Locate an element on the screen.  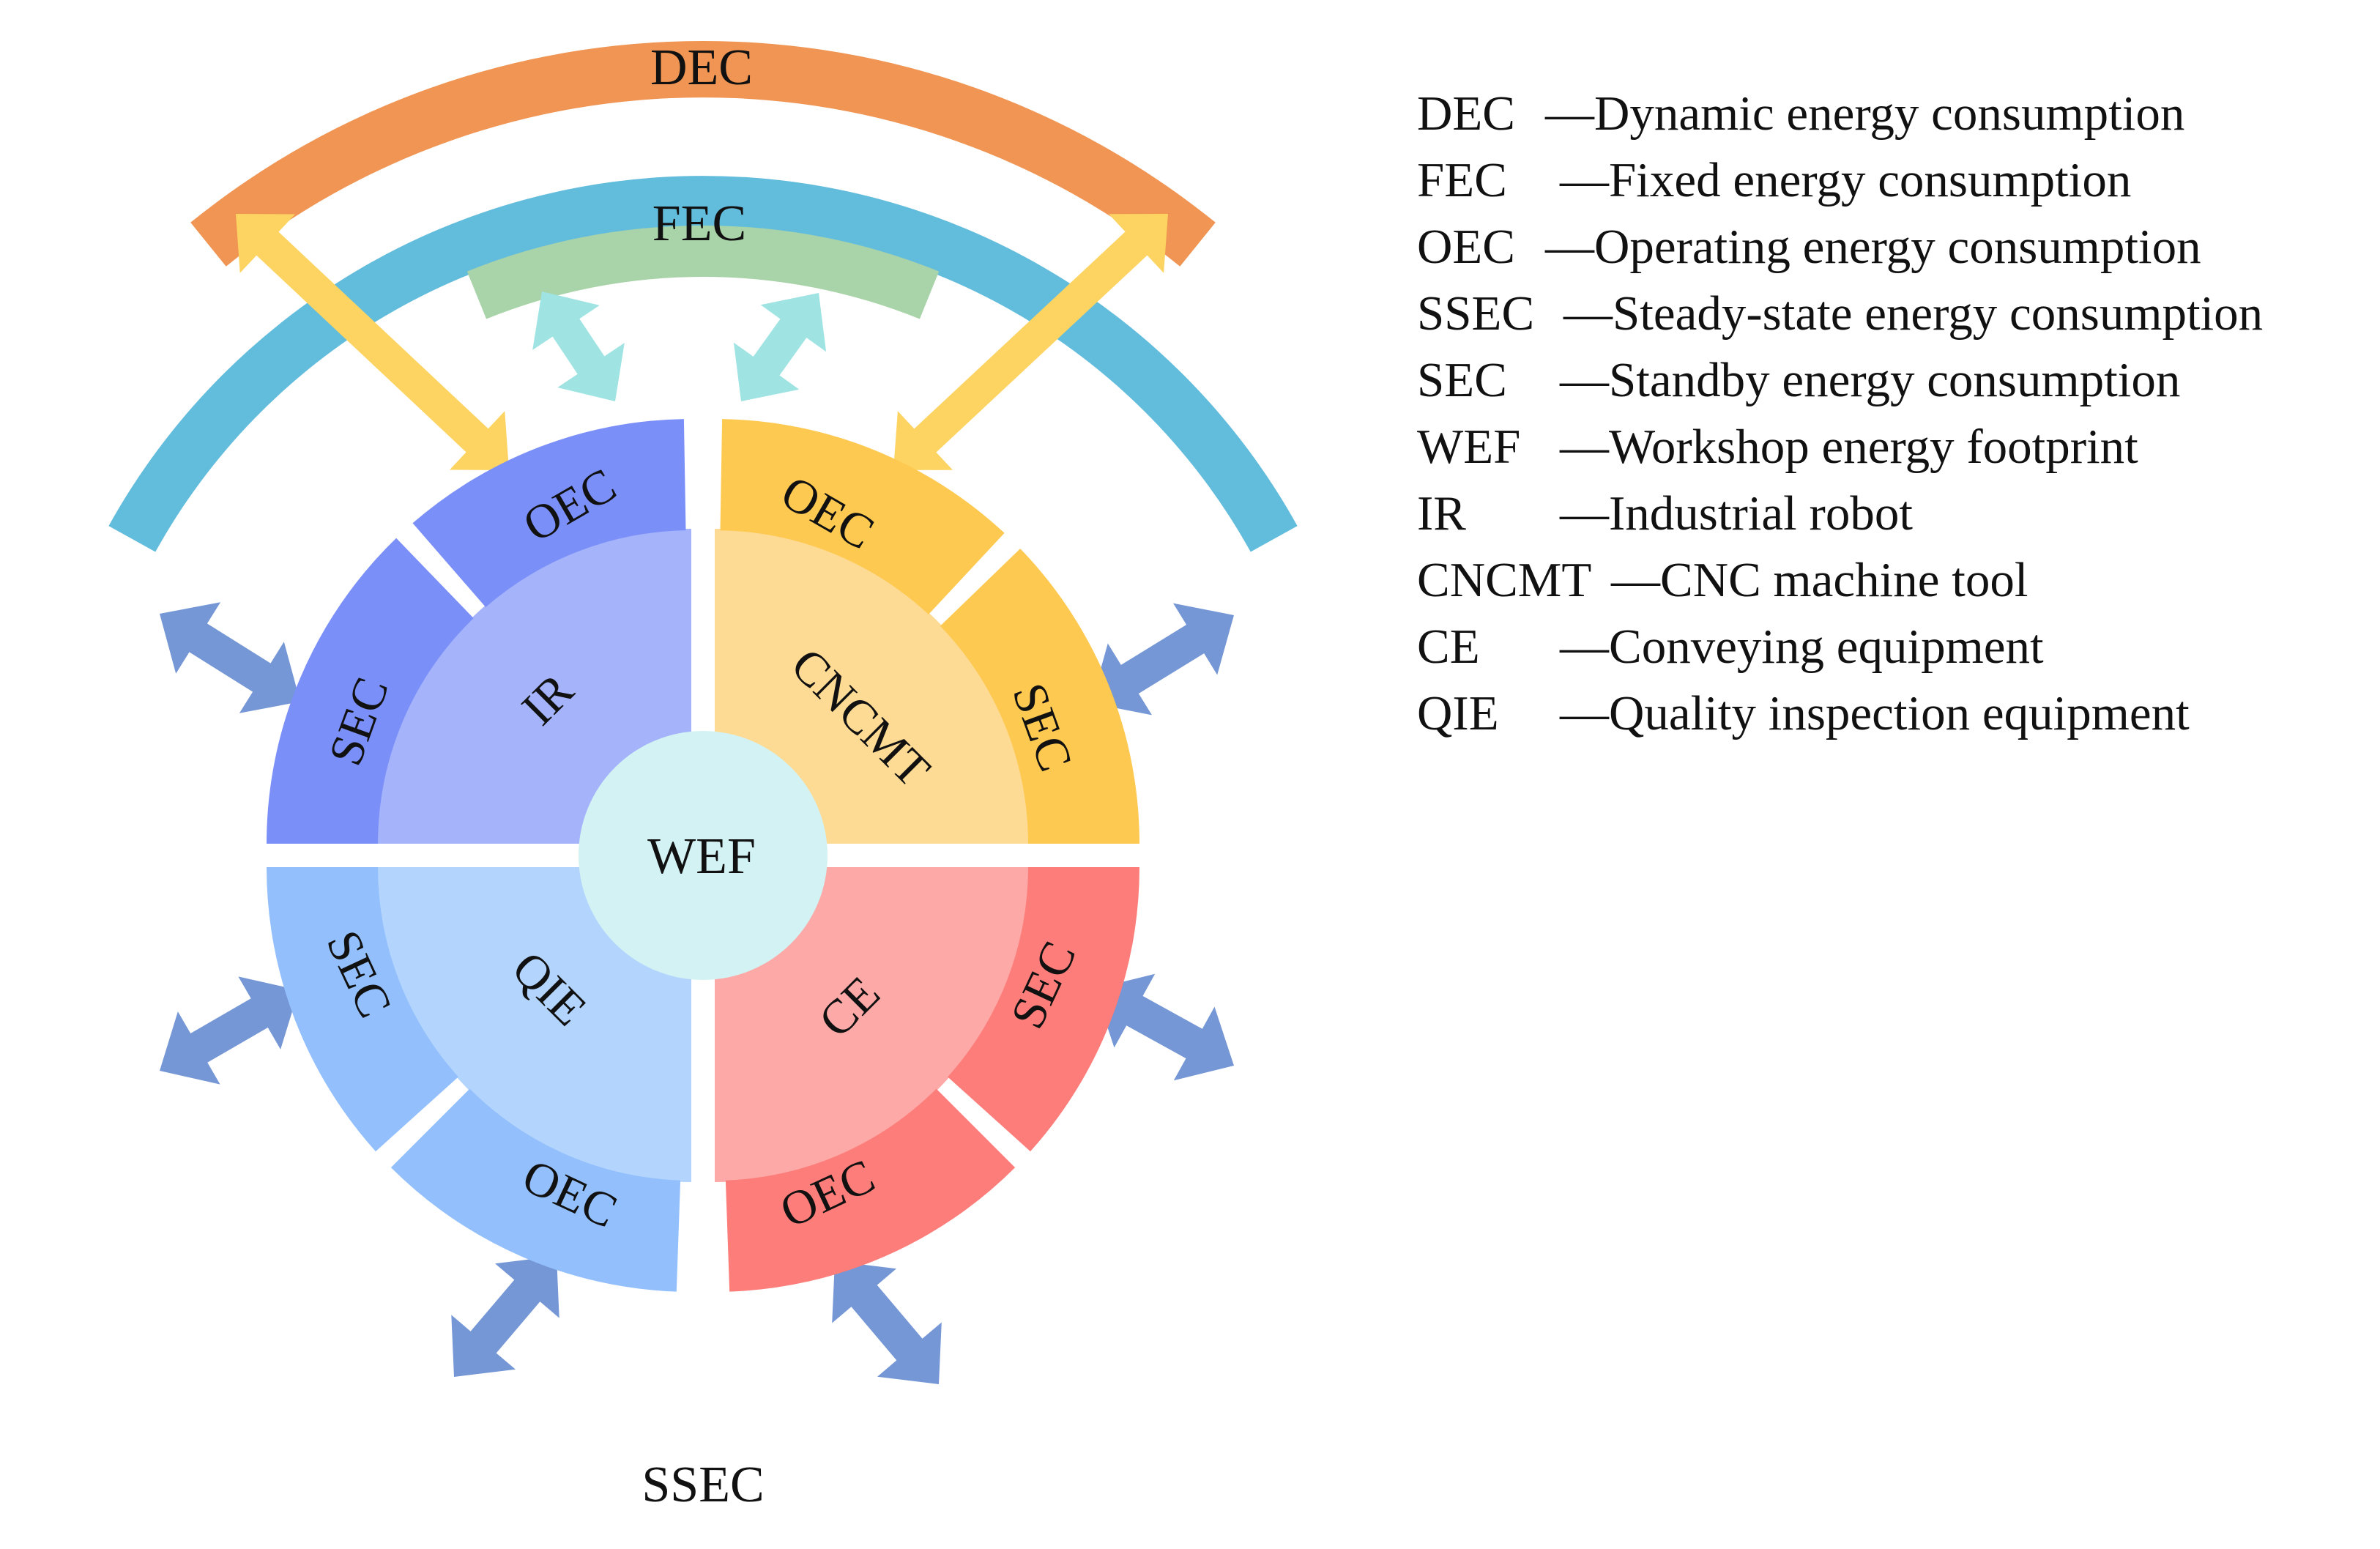
dec-label: DEC is located at coordinates (702, 68).